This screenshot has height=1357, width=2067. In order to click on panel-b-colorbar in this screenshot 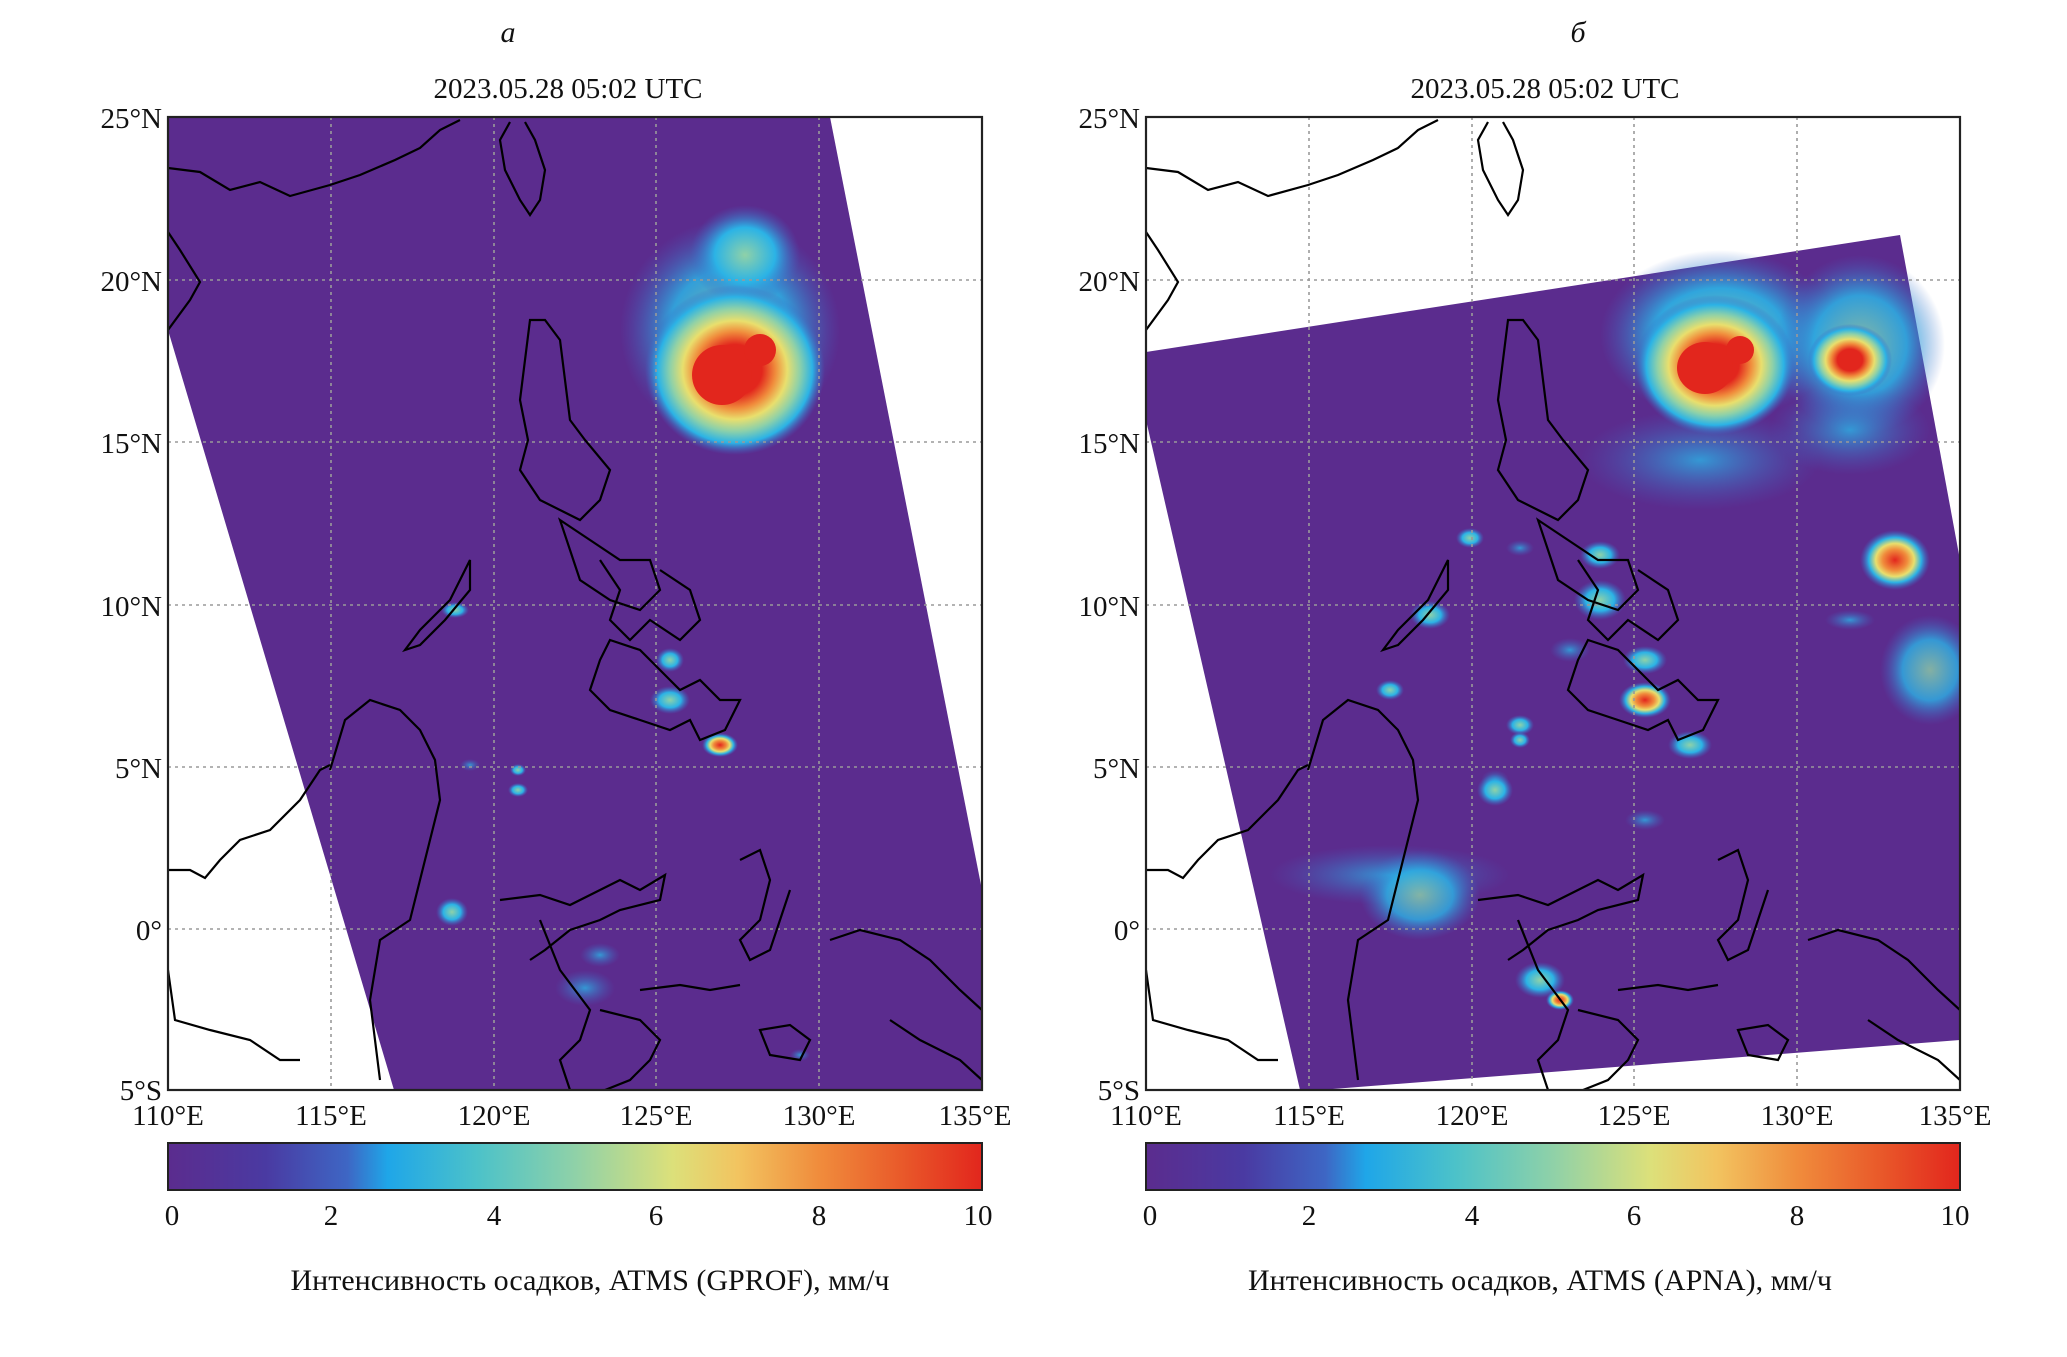, I will do `click(1553, 1166)`.